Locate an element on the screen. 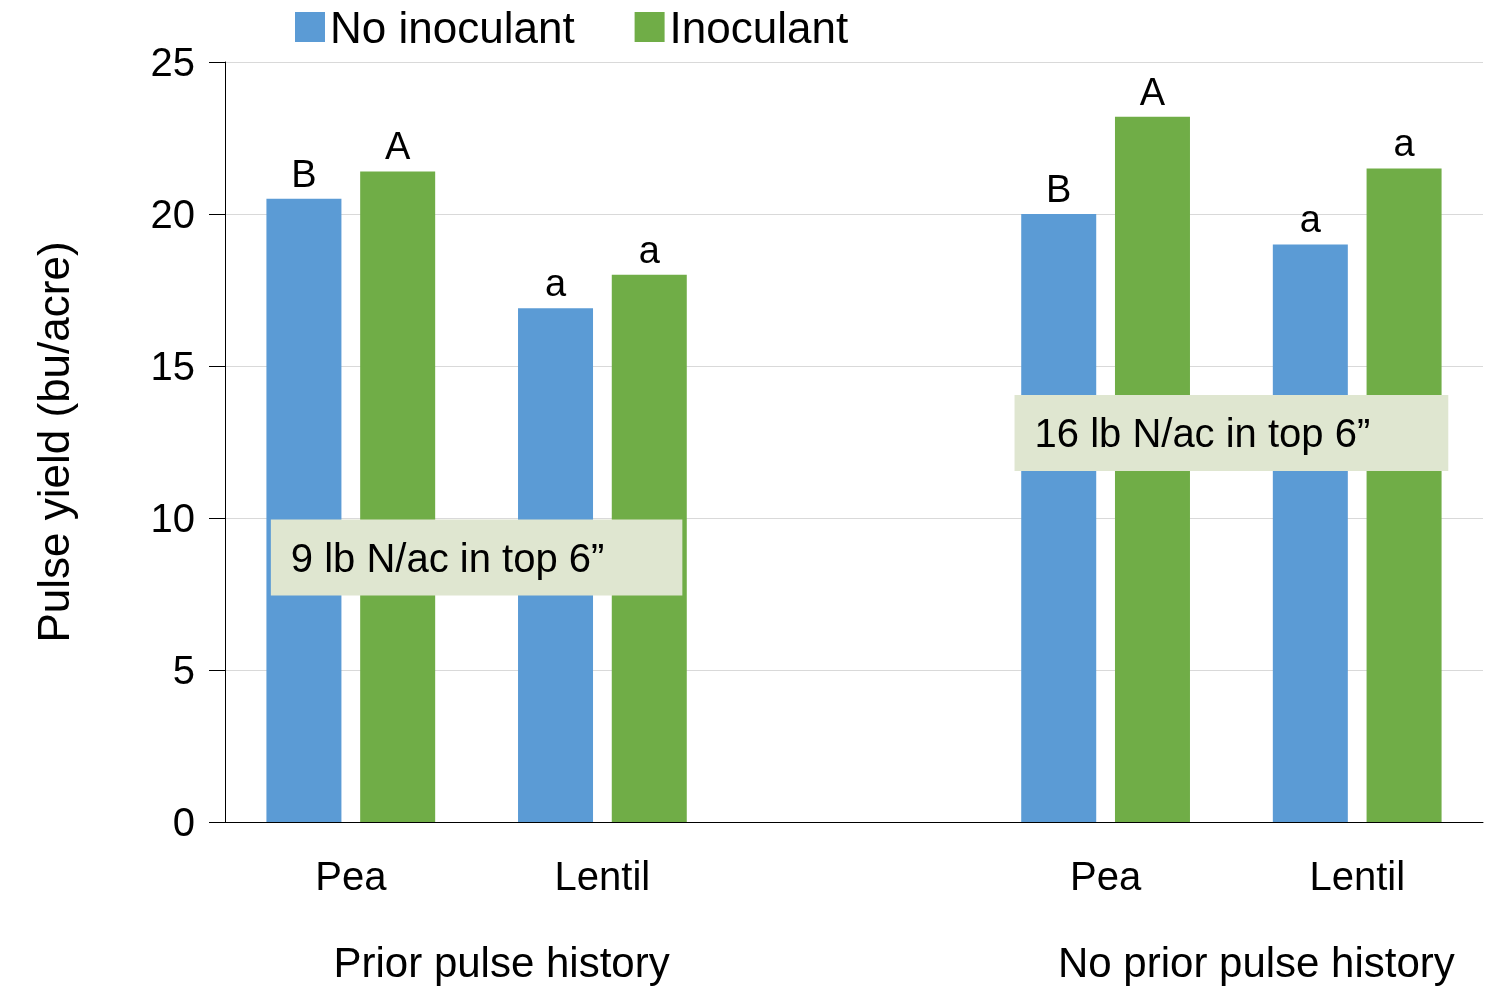 Image resolution: width=1497 pixels, height=987 pixels. y-tick-label: 5 is located at coordinates (183, 670).